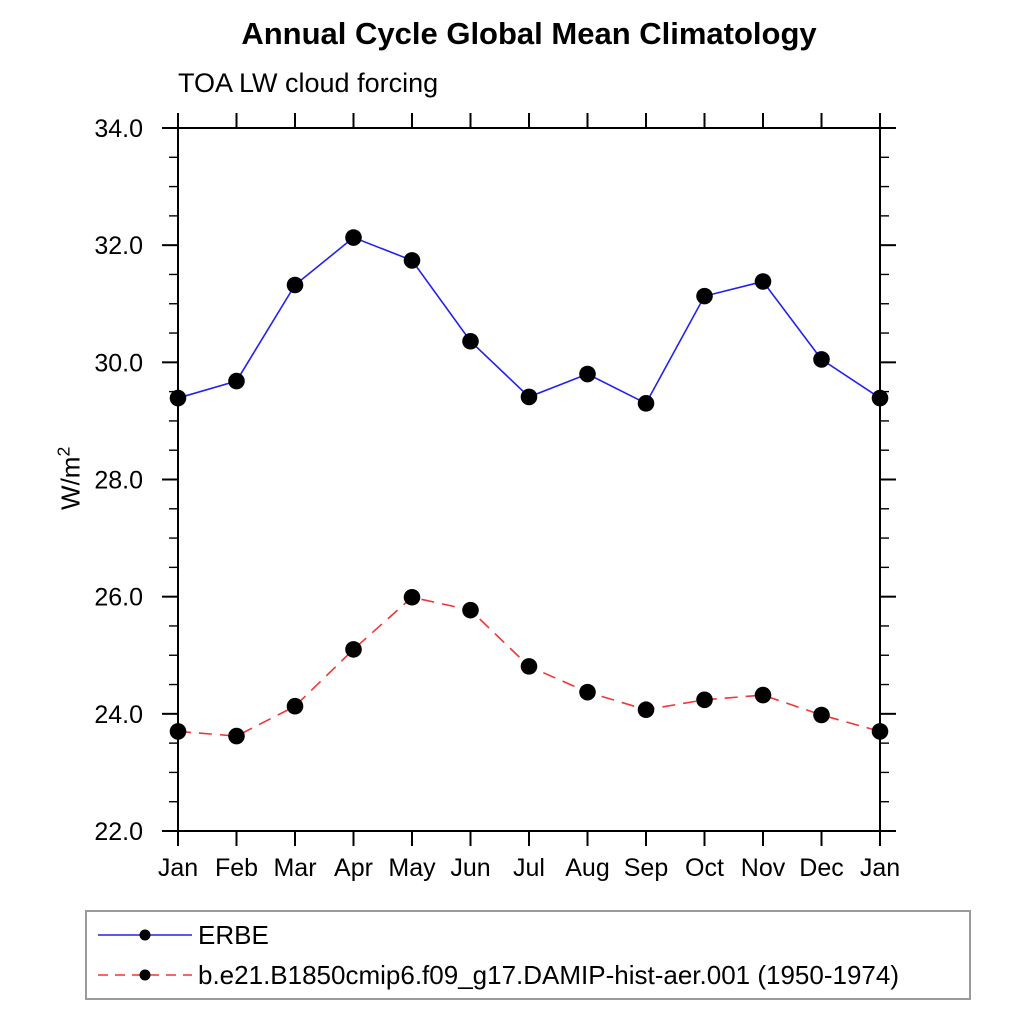 Image resolution: width=1024 pixels, height=1024 pixels. I want to click on y-axis-tick-label: 24.0, so click(118, 715).